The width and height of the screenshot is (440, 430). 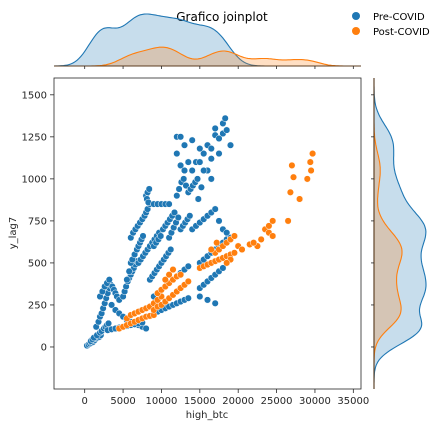 I want to click on legend: Pre-COVID Post-COVID, so click(x=391, y=25).